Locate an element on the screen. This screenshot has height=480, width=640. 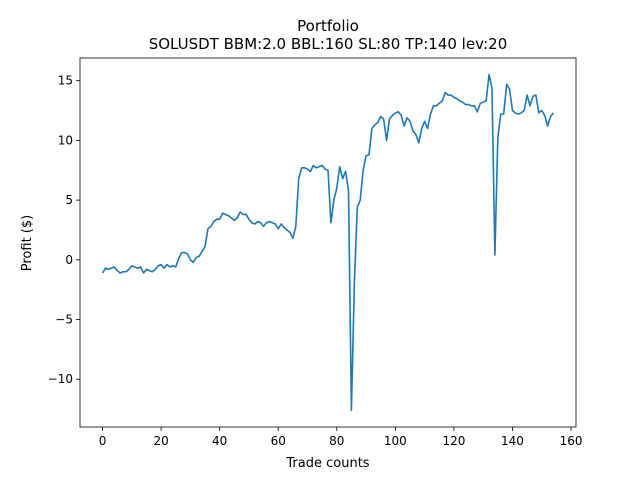
x-tick-label: 40 is located at coordinates (219, 441).